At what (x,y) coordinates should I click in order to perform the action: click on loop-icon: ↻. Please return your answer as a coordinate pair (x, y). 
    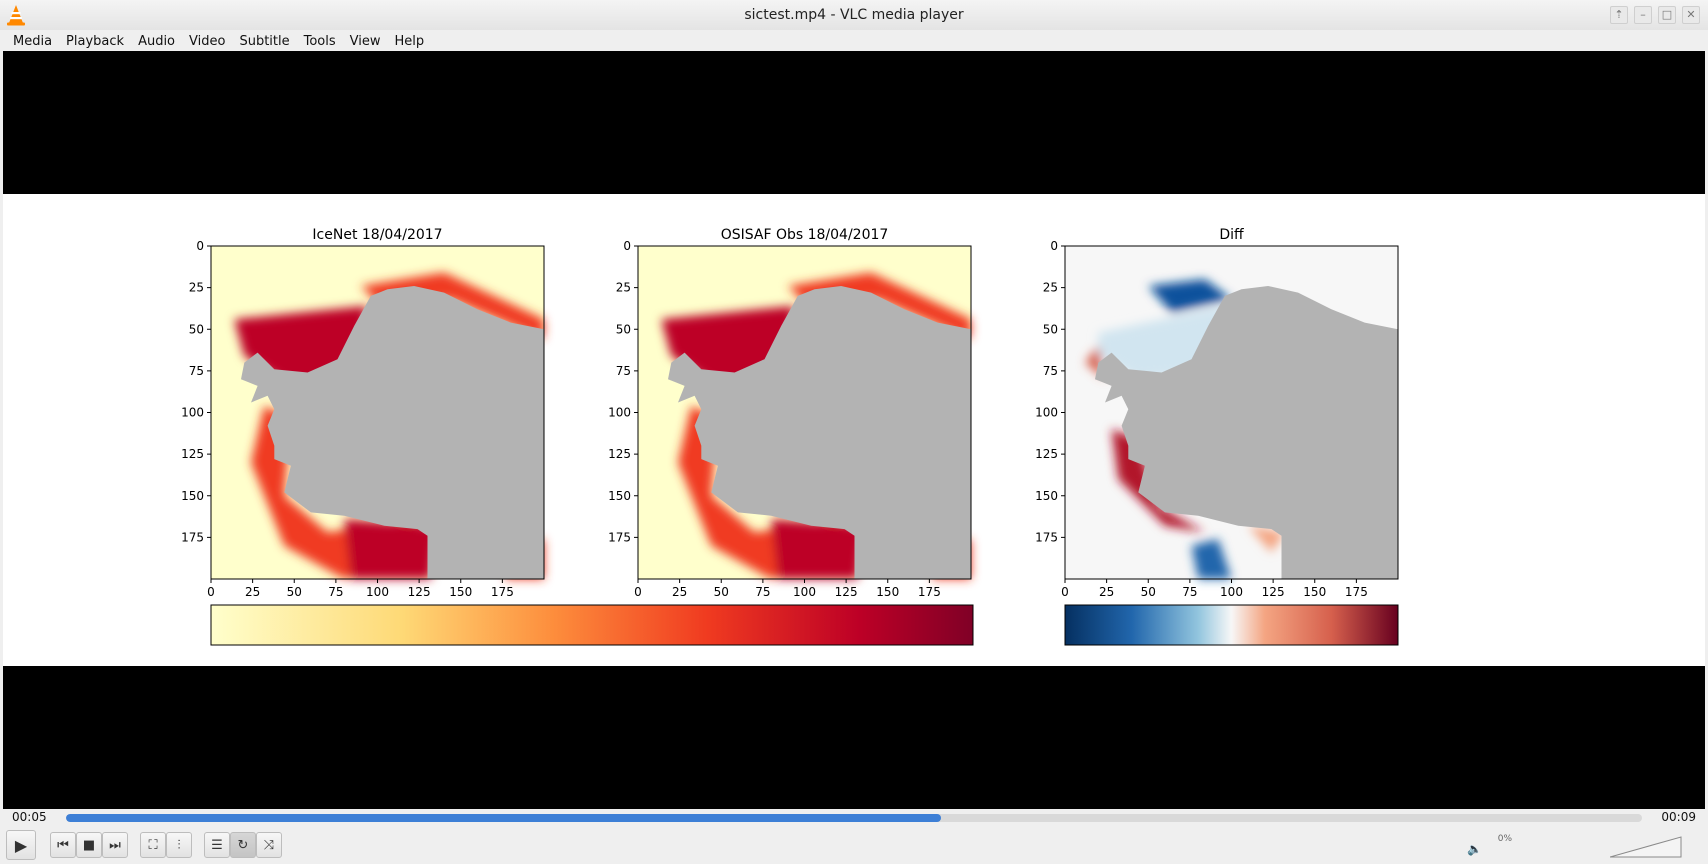
    Looking at the image, I should click on (243, 845).